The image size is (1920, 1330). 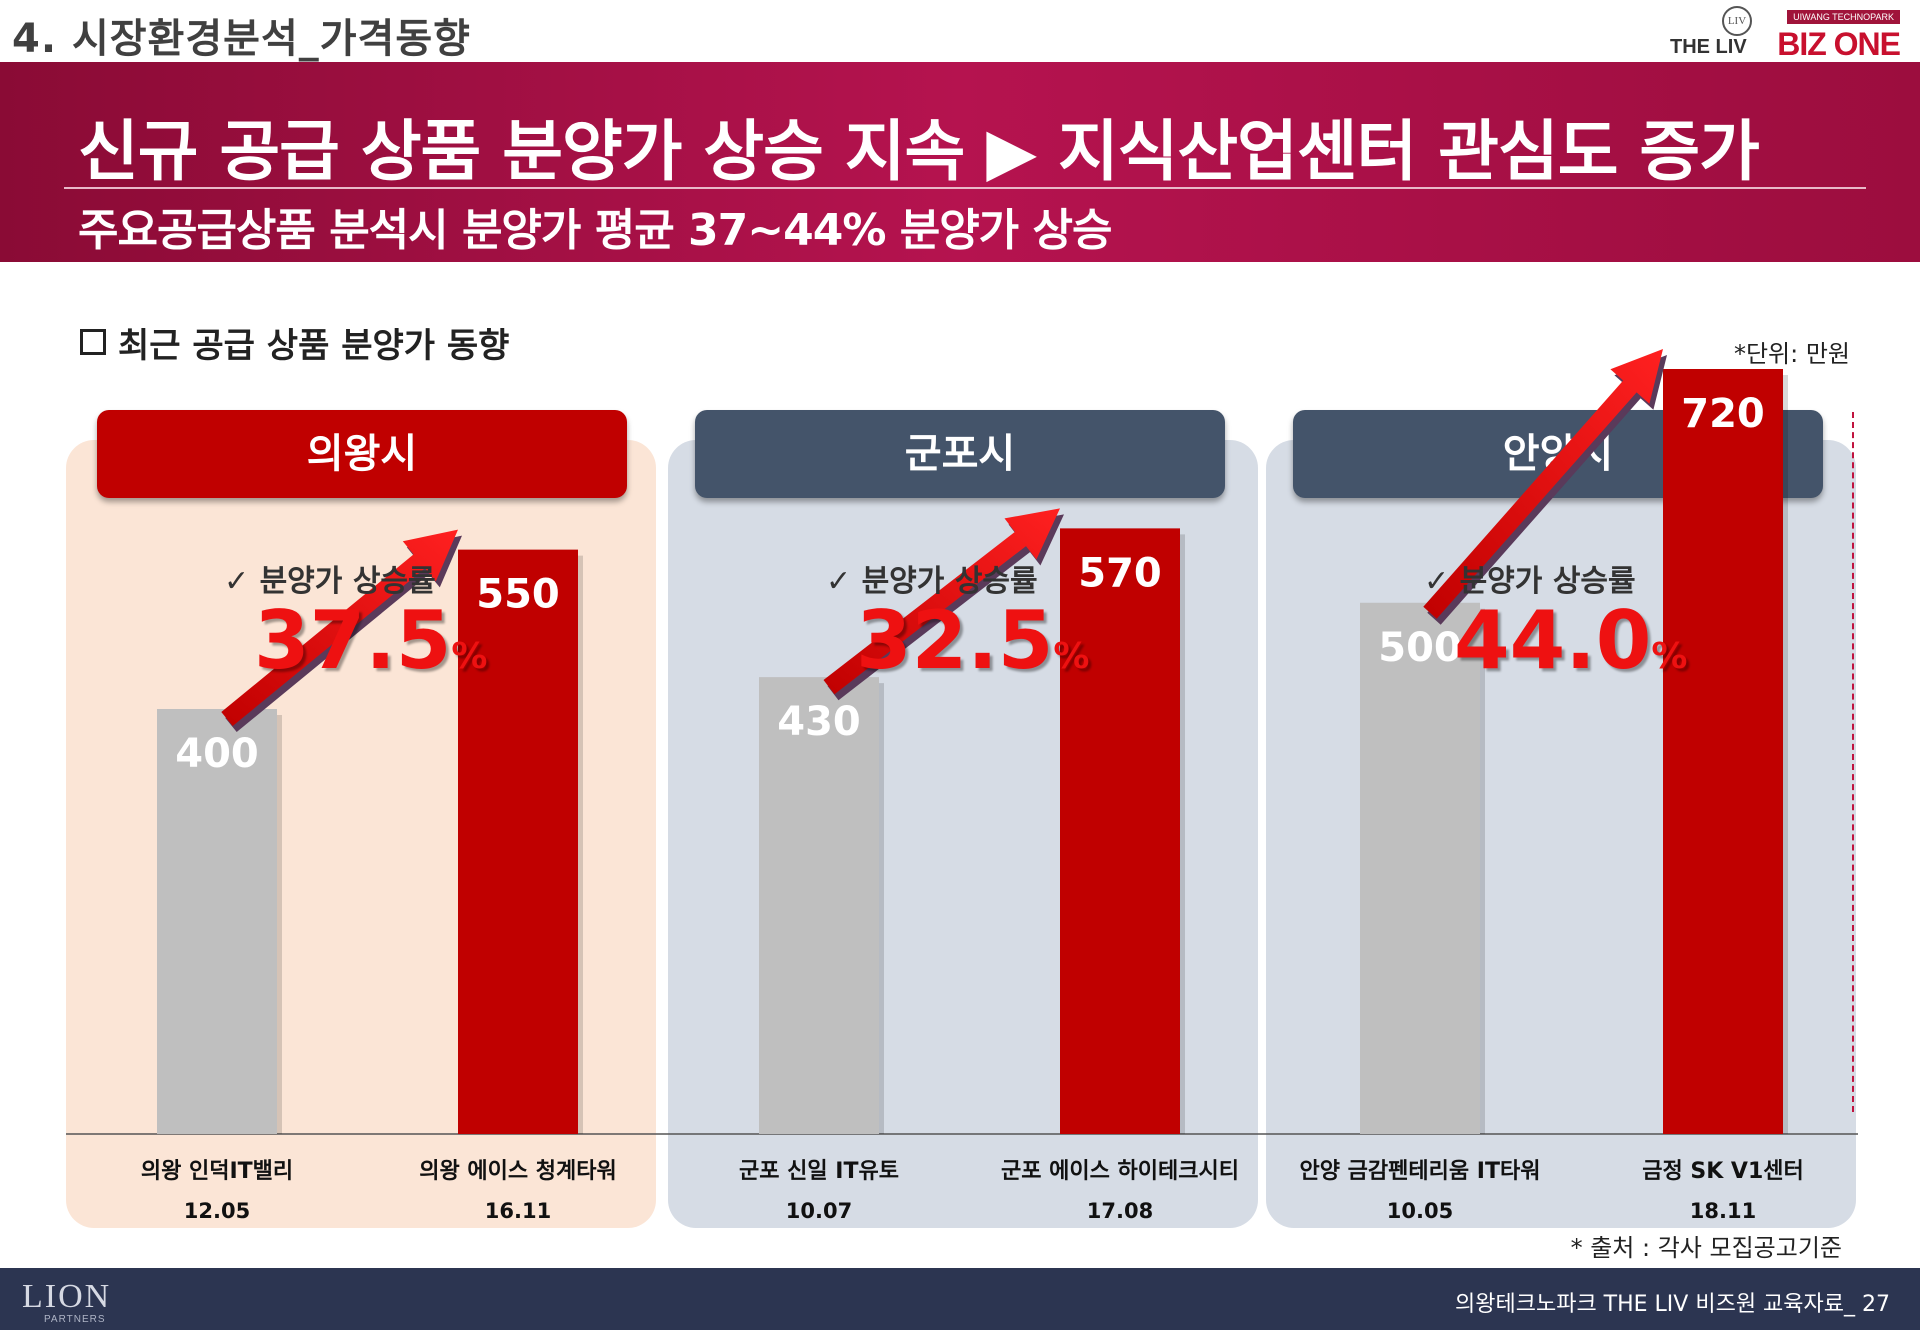 What do you see at coordinates (1420, 1171) in the screenshot?
I see `category-label: 안양 금감펜테리움 IT타워` at bounding box center [1420, 1171].